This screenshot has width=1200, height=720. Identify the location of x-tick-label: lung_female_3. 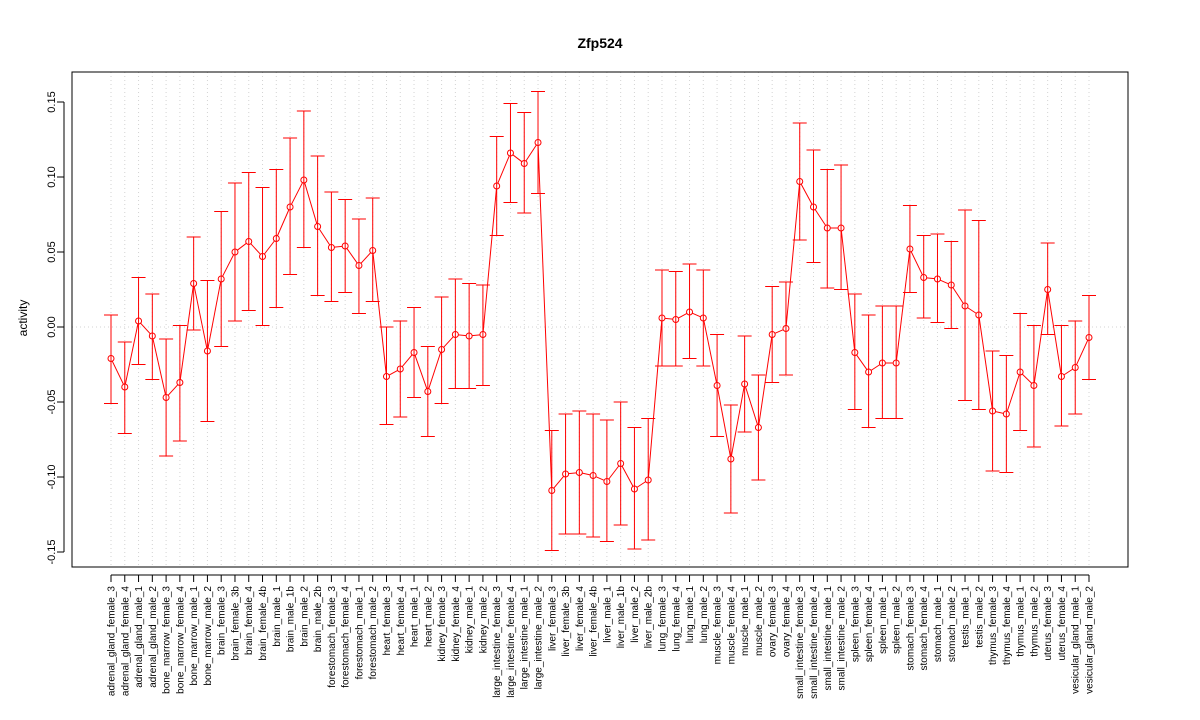
(662, 619).